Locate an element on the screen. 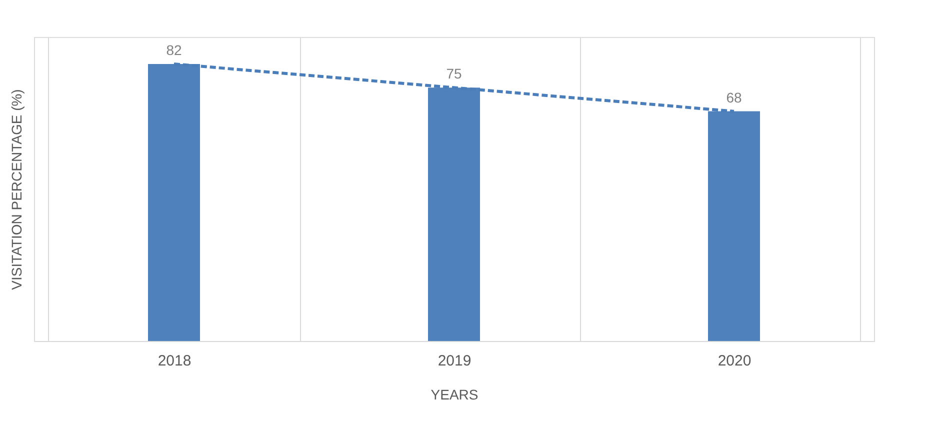 This screenshot has width=949, height=446. x-axis-title: YEARS is located at coordinates (454, 394).